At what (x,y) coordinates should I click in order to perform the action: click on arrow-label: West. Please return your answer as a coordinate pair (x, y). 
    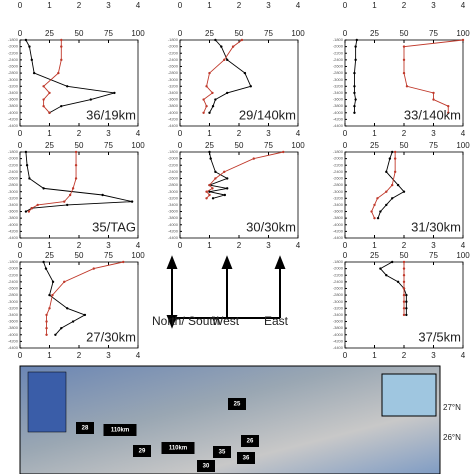
    Looking at the image, I should click on (226, 321).